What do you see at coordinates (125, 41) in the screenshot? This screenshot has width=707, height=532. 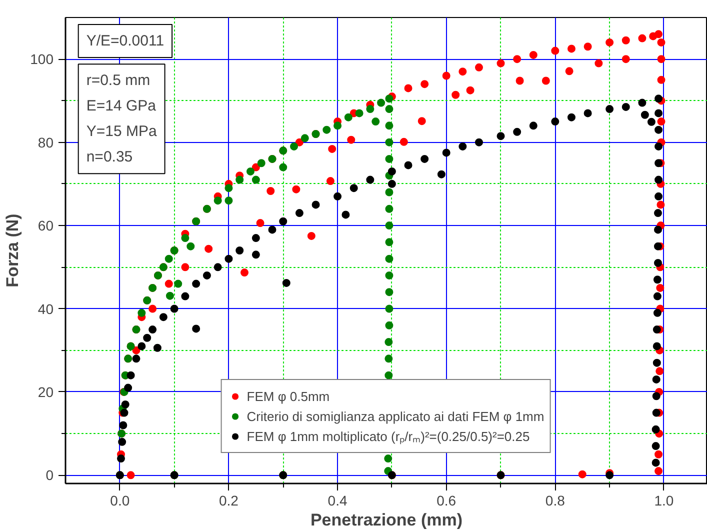 I see `annotation: Y/E=0.0011` at bounding box center [125, 41].